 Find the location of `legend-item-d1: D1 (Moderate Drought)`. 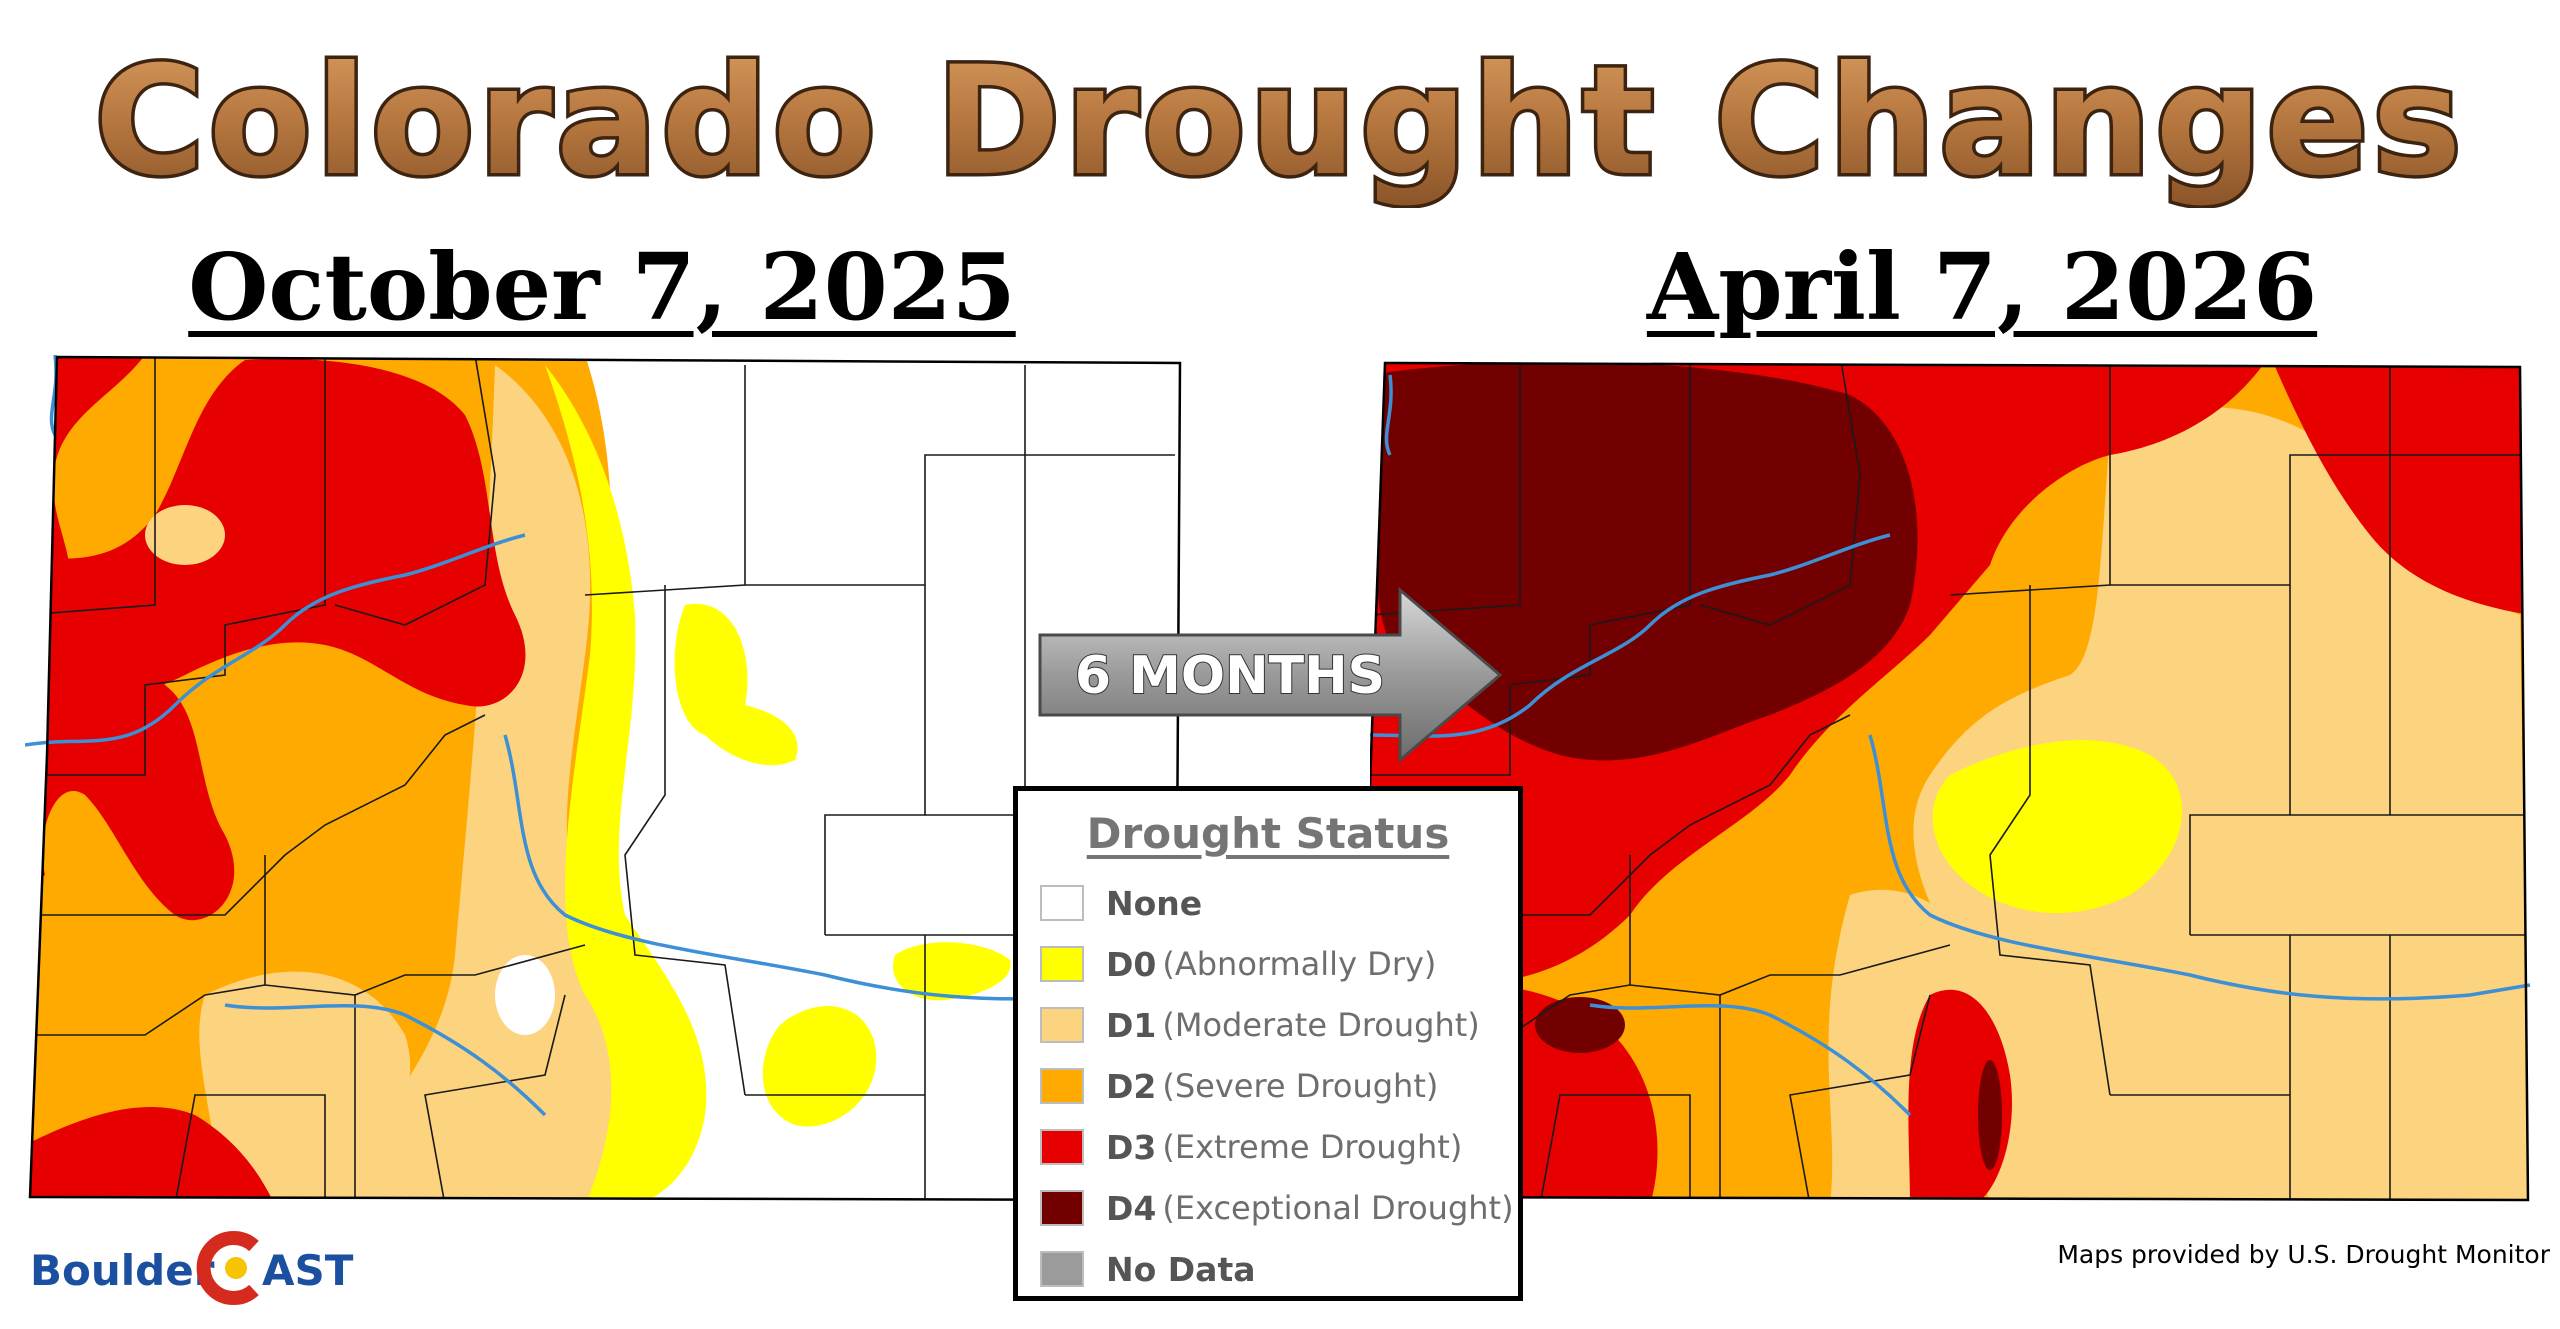

legend-item-d1: D1 (Moderate Drought) is located at coordinates (1260, 1025).